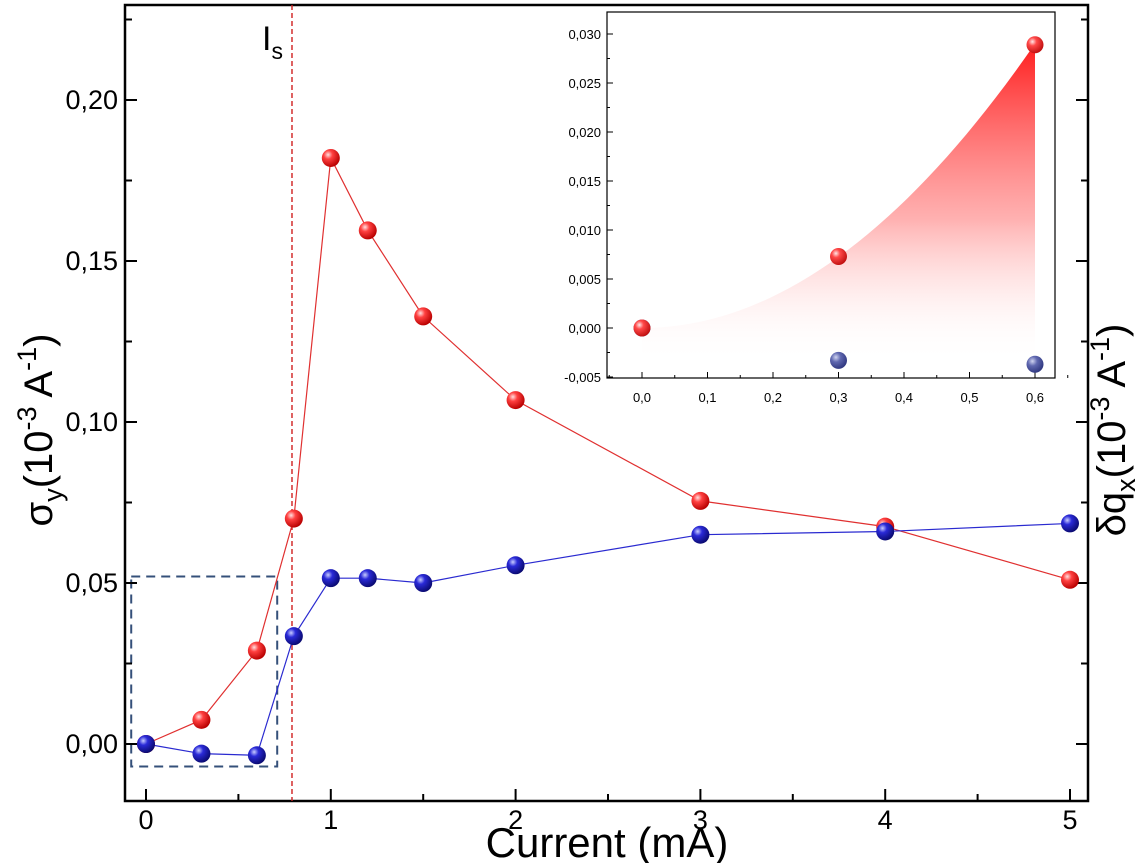 This screenshot has width=1143, height=868. I want to click on inset-y-tick-label: 0,005, so click(584, 279).